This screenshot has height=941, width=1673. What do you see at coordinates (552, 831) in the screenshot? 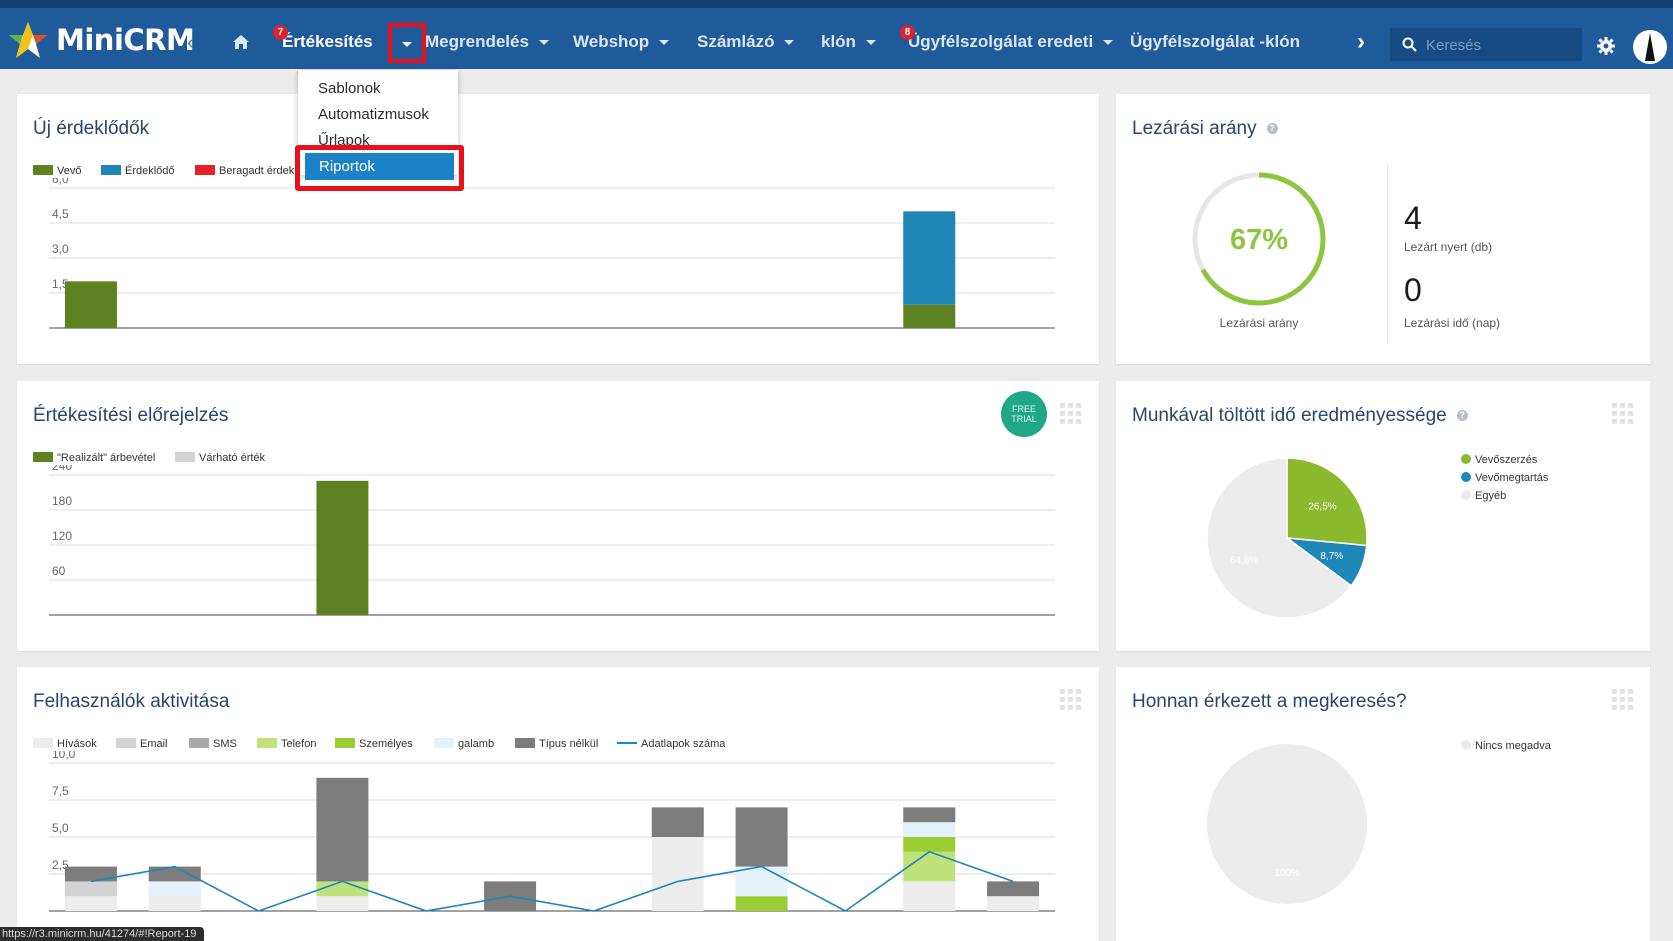
I see `user-activity-chart: 2,5 5,0 7,5 10,0` at bounding box center [552, 831].